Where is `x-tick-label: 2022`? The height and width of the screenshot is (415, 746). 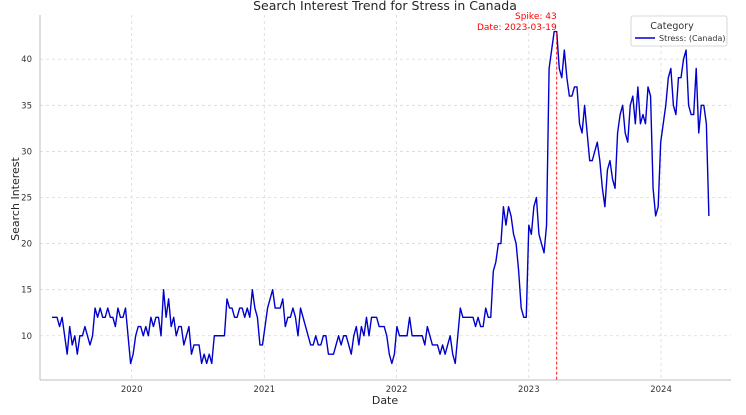 x-tick-label: 2022 is located at coordinates (397, 390).